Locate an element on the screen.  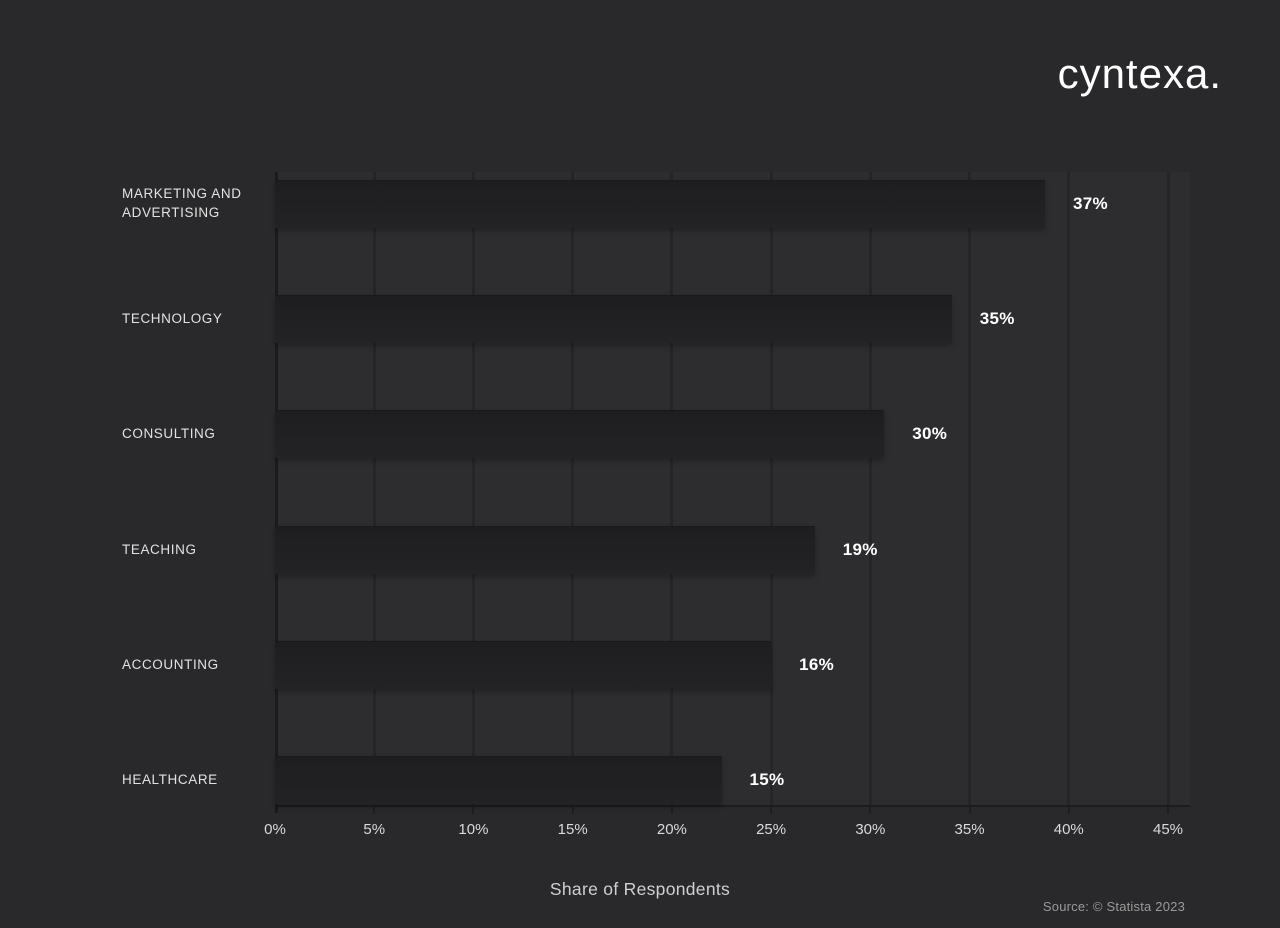
bar-row: 35% is located at coordinates (732, 318).